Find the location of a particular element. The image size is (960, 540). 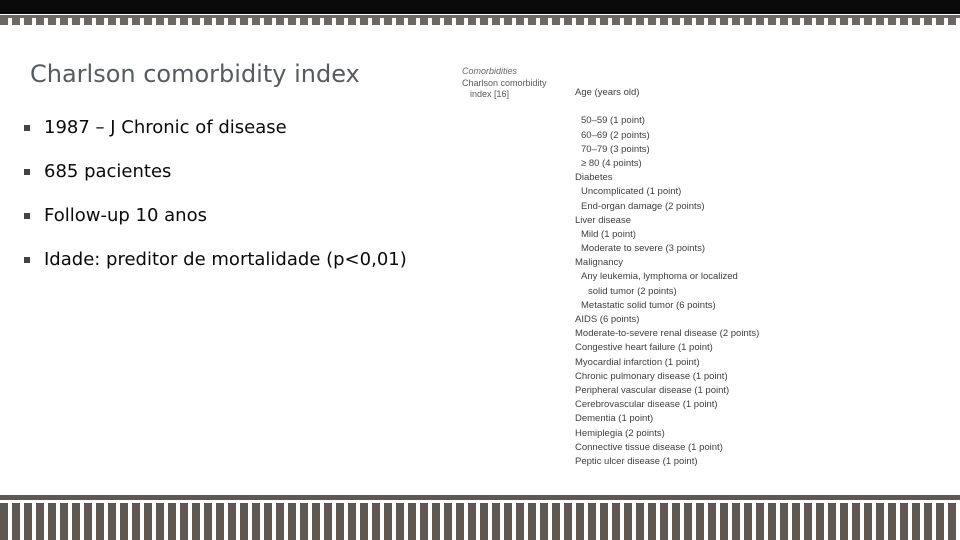

comorbidity-row: Connective tissue disease (1 point) is located at coordinates (649, 447).